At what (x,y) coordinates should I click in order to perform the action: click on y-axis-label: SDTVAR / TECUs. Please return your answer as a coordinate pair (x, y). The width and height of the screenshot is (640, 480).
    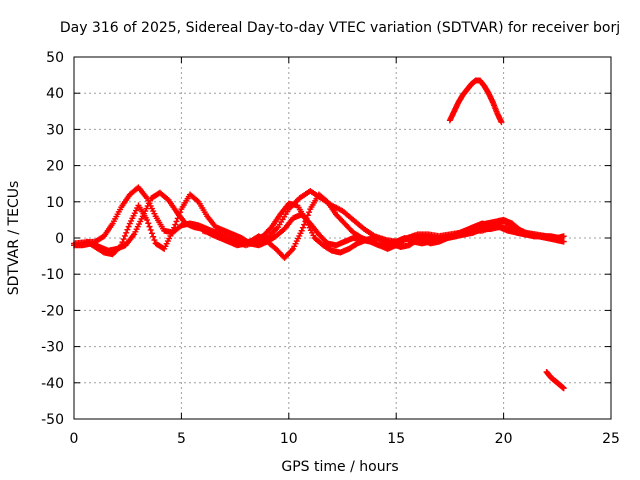
    Looking at the image, I should click on (14, 238).